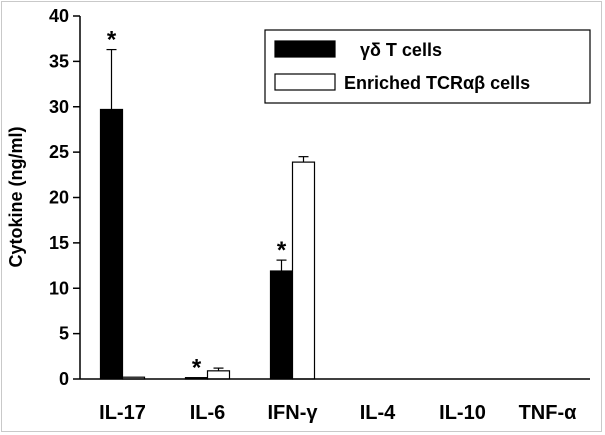 The width and height of the screenshot is (605, 435). Describe the element at coordinates (59, 198) in the screenshot. I see `y-tick-label-4: 20` at that location.